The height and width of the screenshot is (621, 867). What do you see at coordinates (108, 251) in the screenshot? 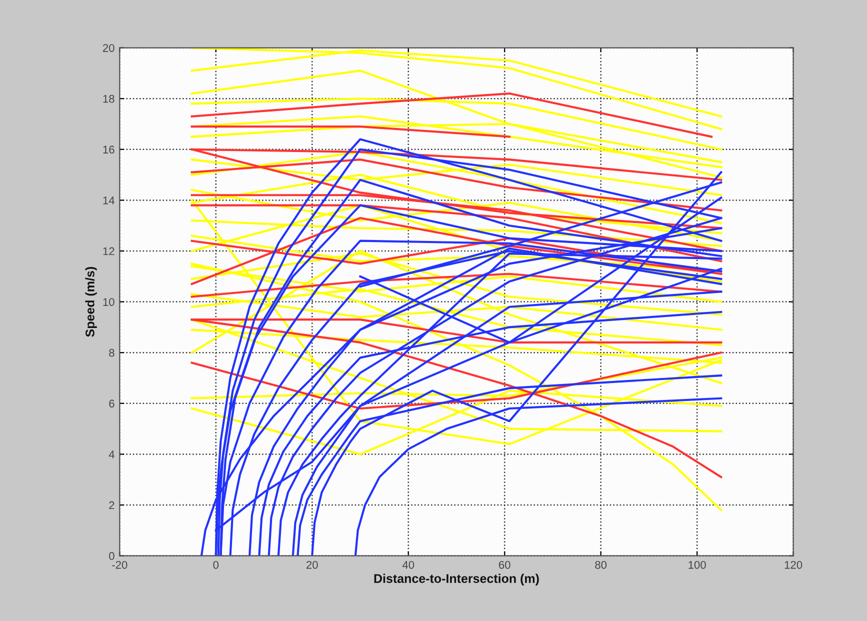
I see `y-tick-label: 12` at bounding box center [108, 251].